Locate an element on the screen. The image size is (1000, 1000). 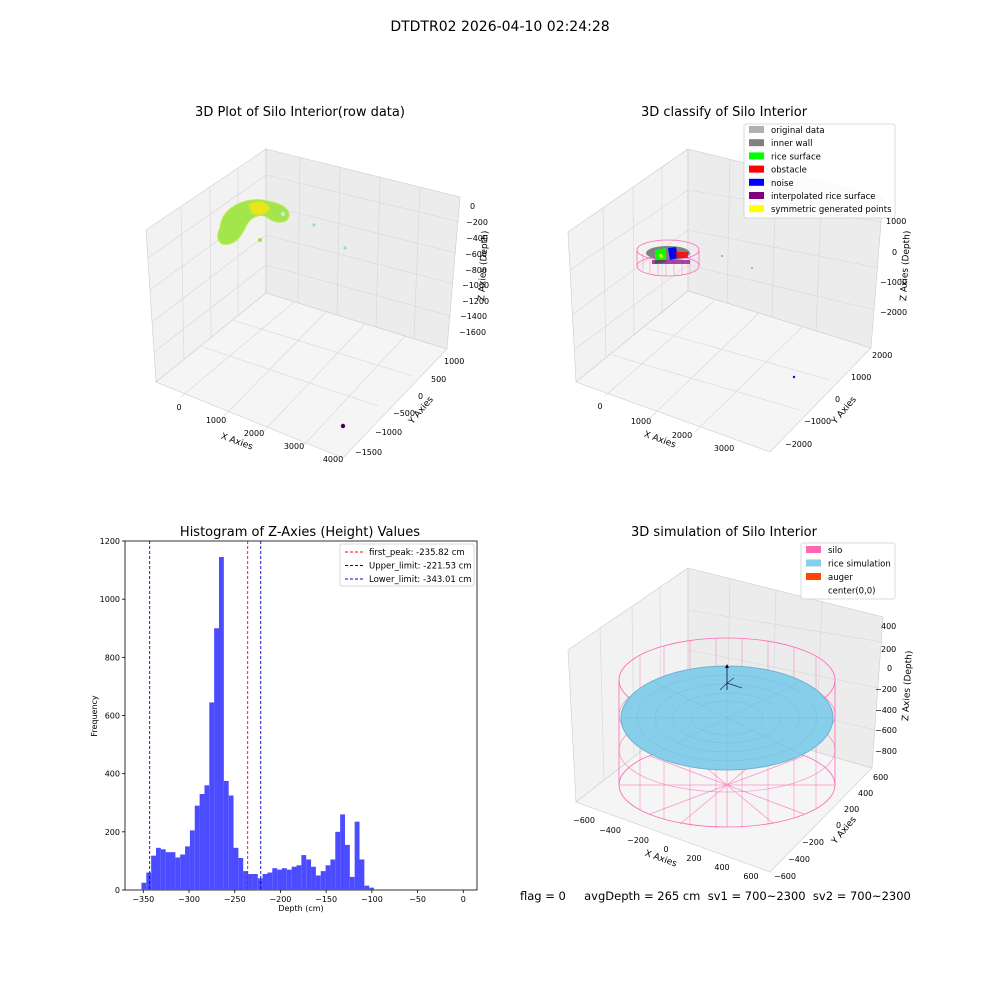
panel3-ytick: −400 is located at coordinates (799, 859).